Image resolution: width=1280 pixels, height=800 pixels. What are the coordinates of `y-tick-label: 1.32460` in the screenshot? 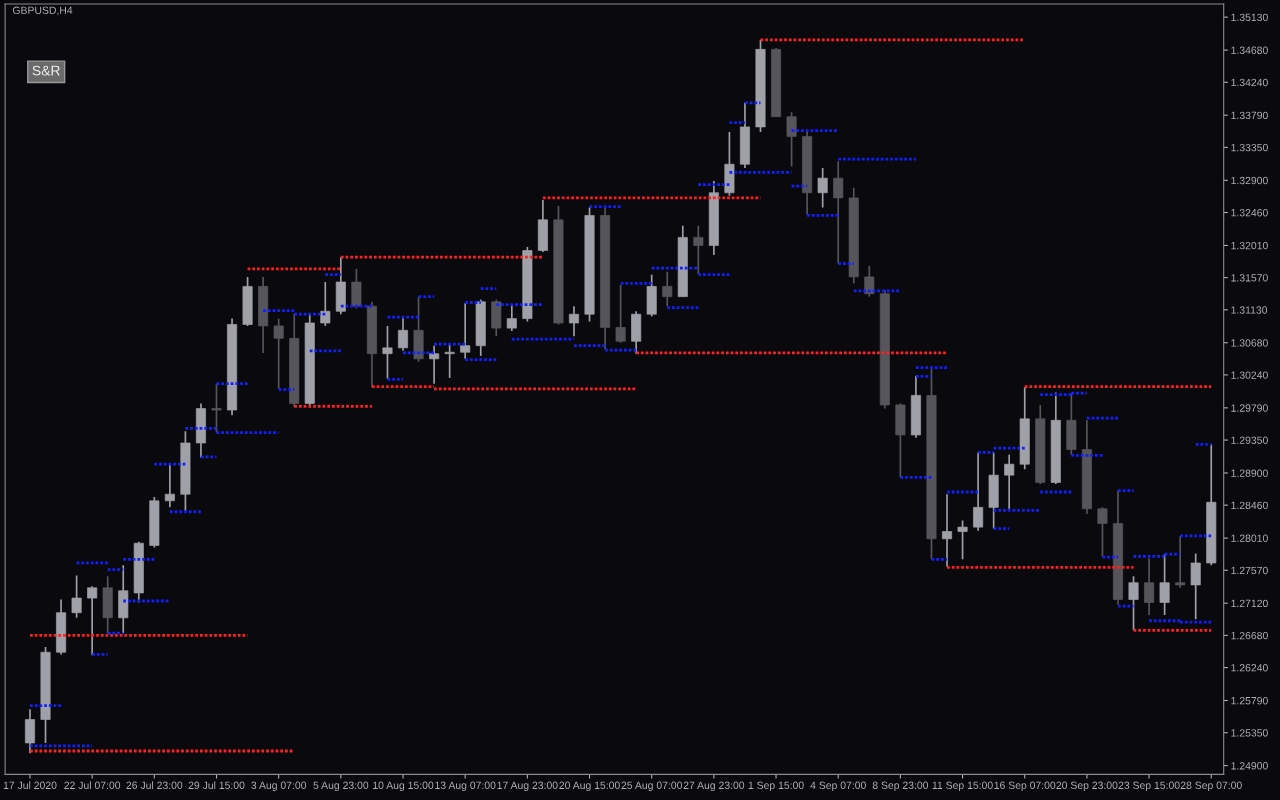 It's located at (1249, 213).